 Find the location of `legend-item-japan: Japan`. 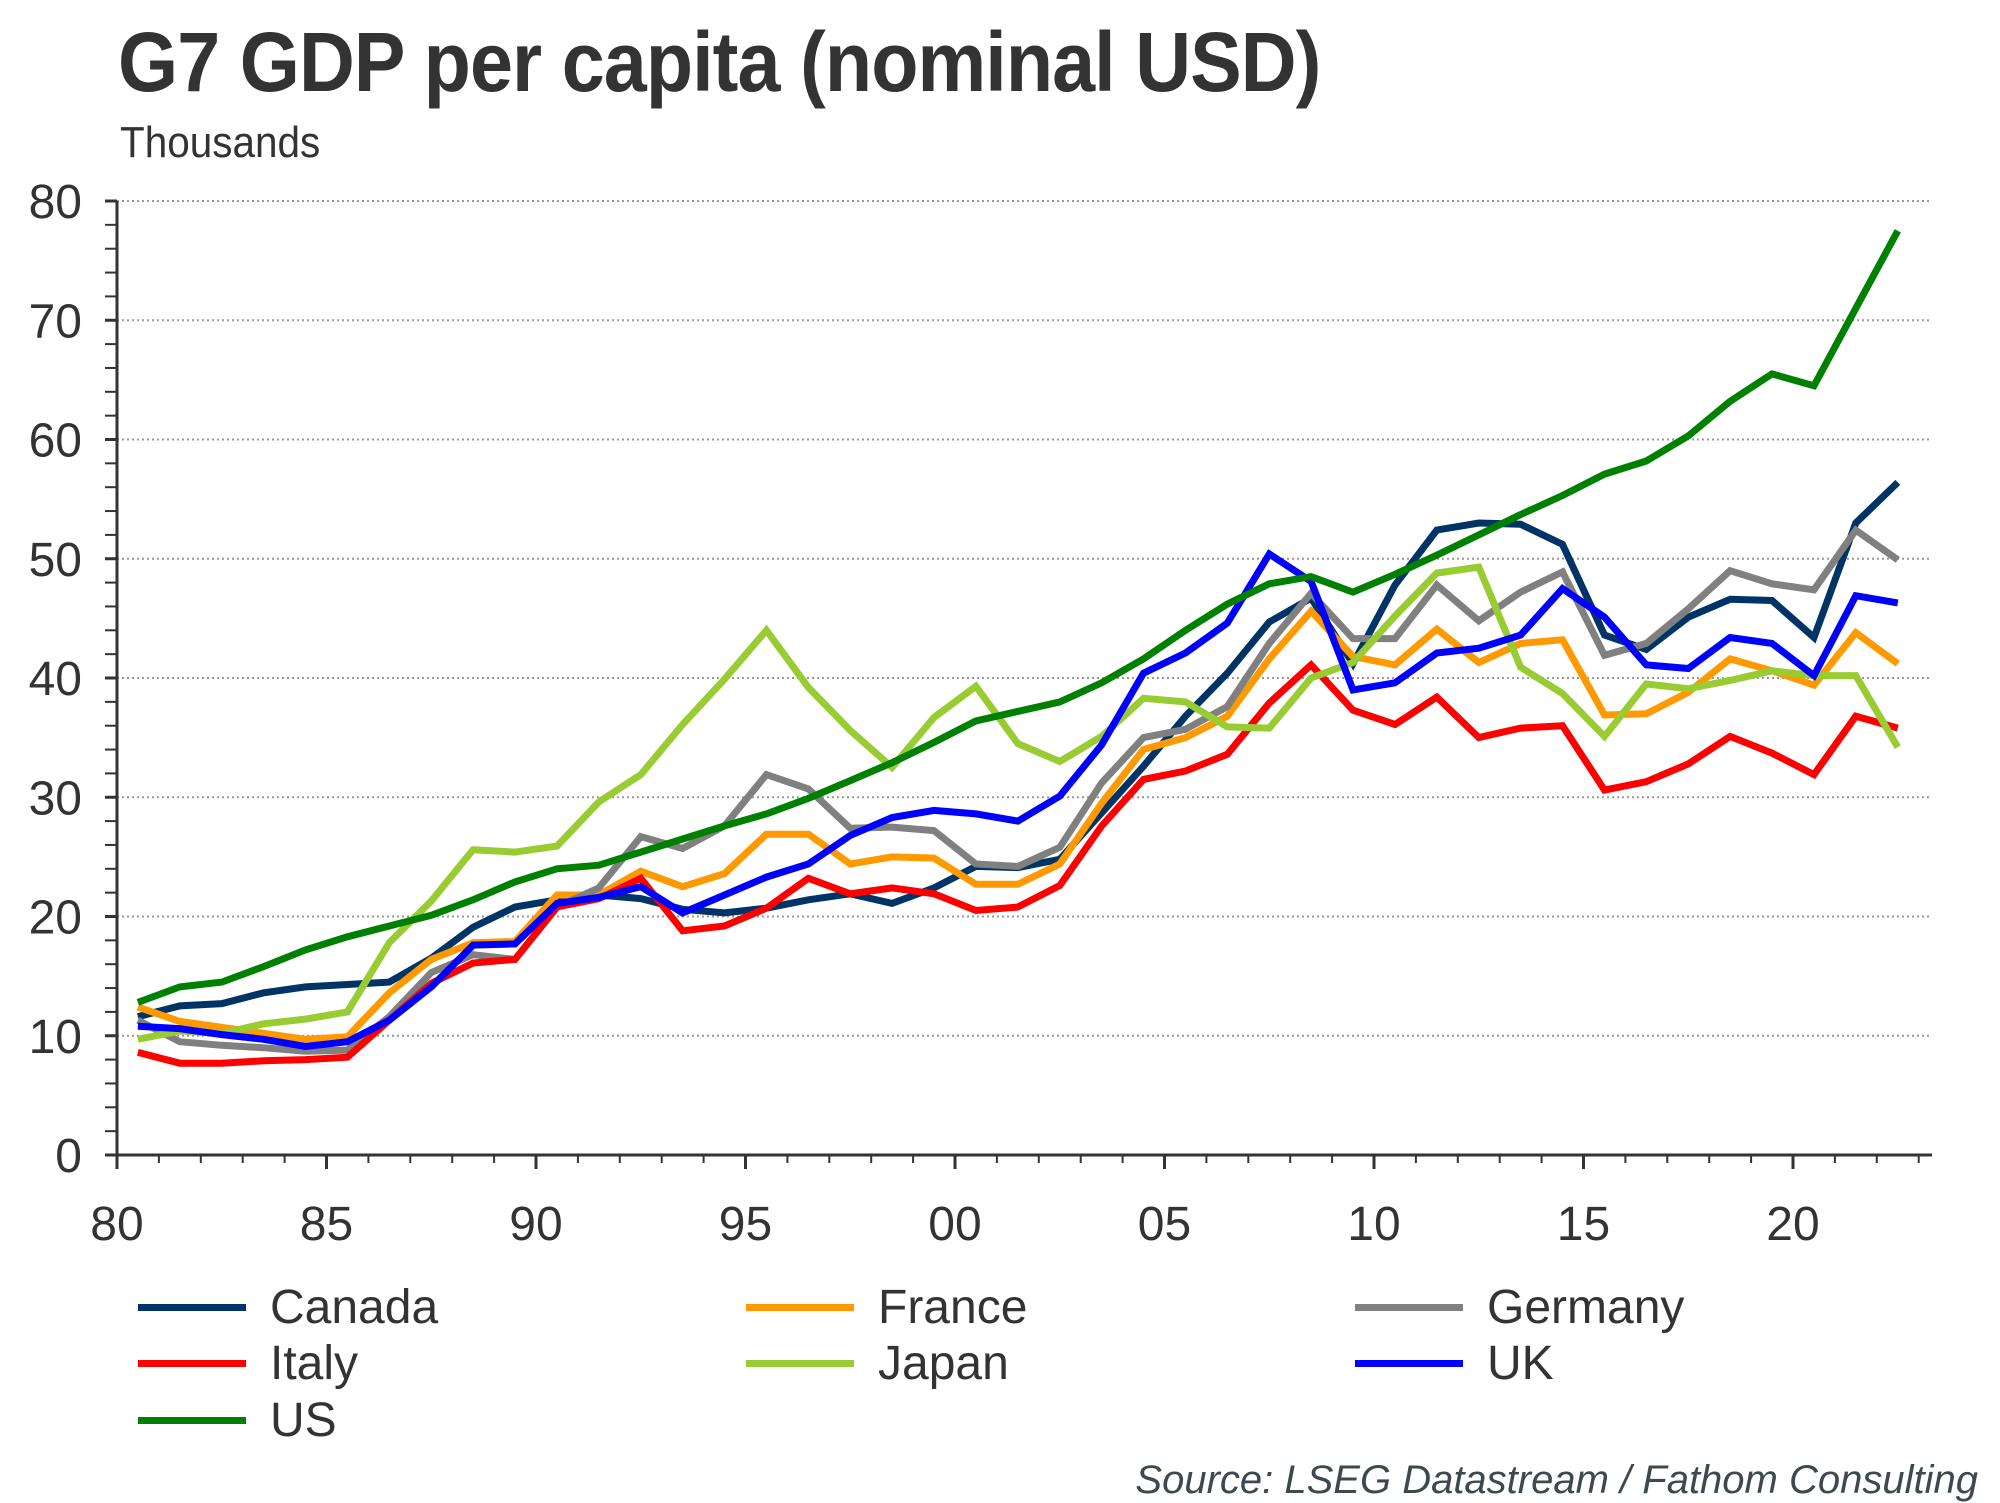

legend-item-japan: Japan is located at coordinates (877, 1363).